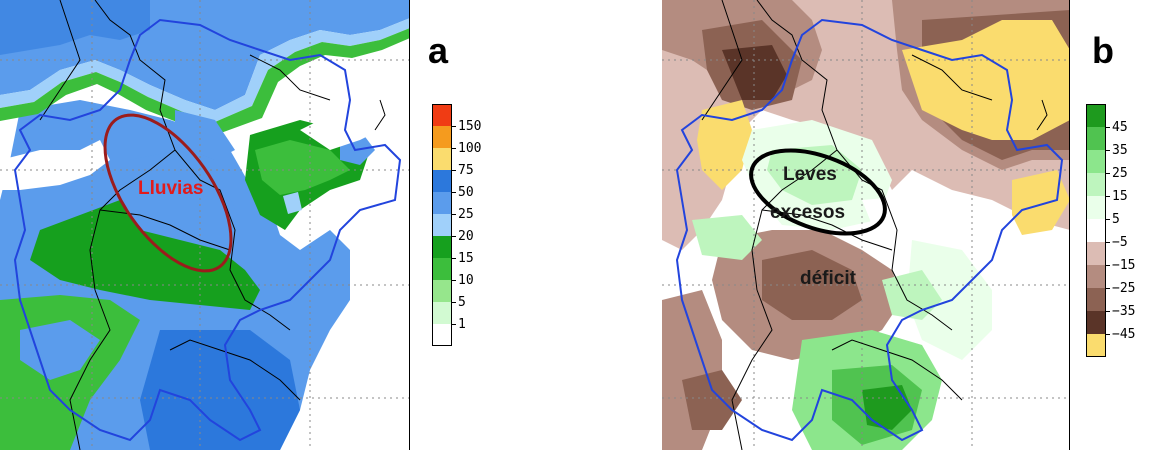 Image resolution: width=1150 pixels, height=450 pixels. I want to click on anomaly-legend-label: 35, so click(1120, 150).